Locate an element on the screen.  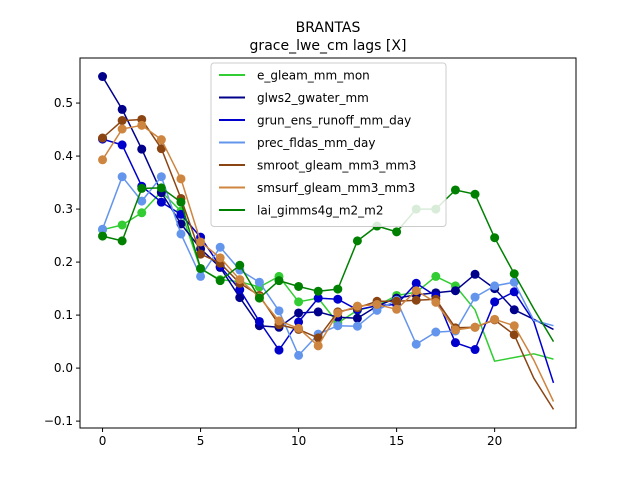
x-tick-label: 0 is located at coordinates (103, 441).